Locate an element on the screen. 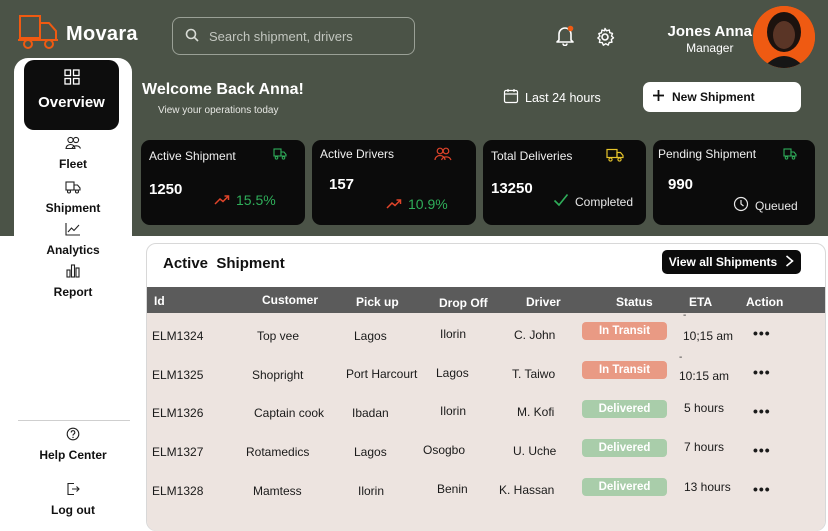 The image size is (828, 531). plus-icon is located at coordinates (658, 97).